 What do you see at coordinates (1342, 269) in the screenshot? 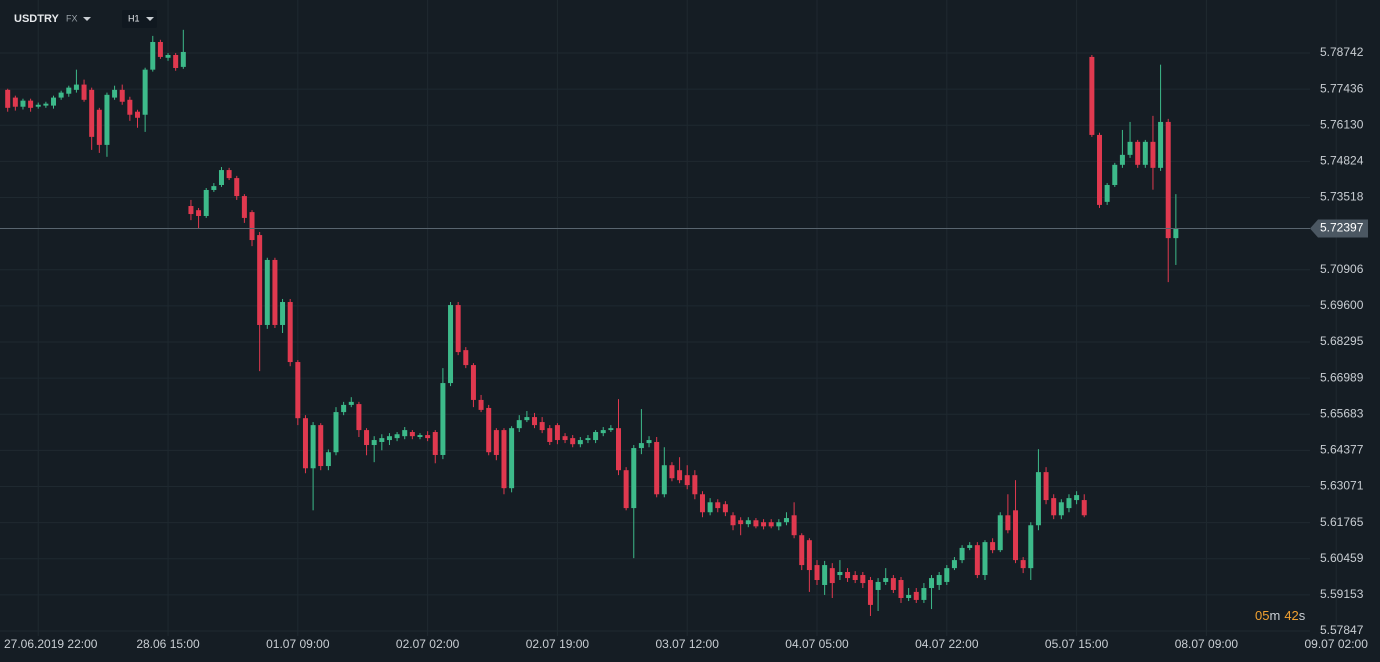
I see `y-tick-label: 5.70906` at bounding box center [1342, 269].